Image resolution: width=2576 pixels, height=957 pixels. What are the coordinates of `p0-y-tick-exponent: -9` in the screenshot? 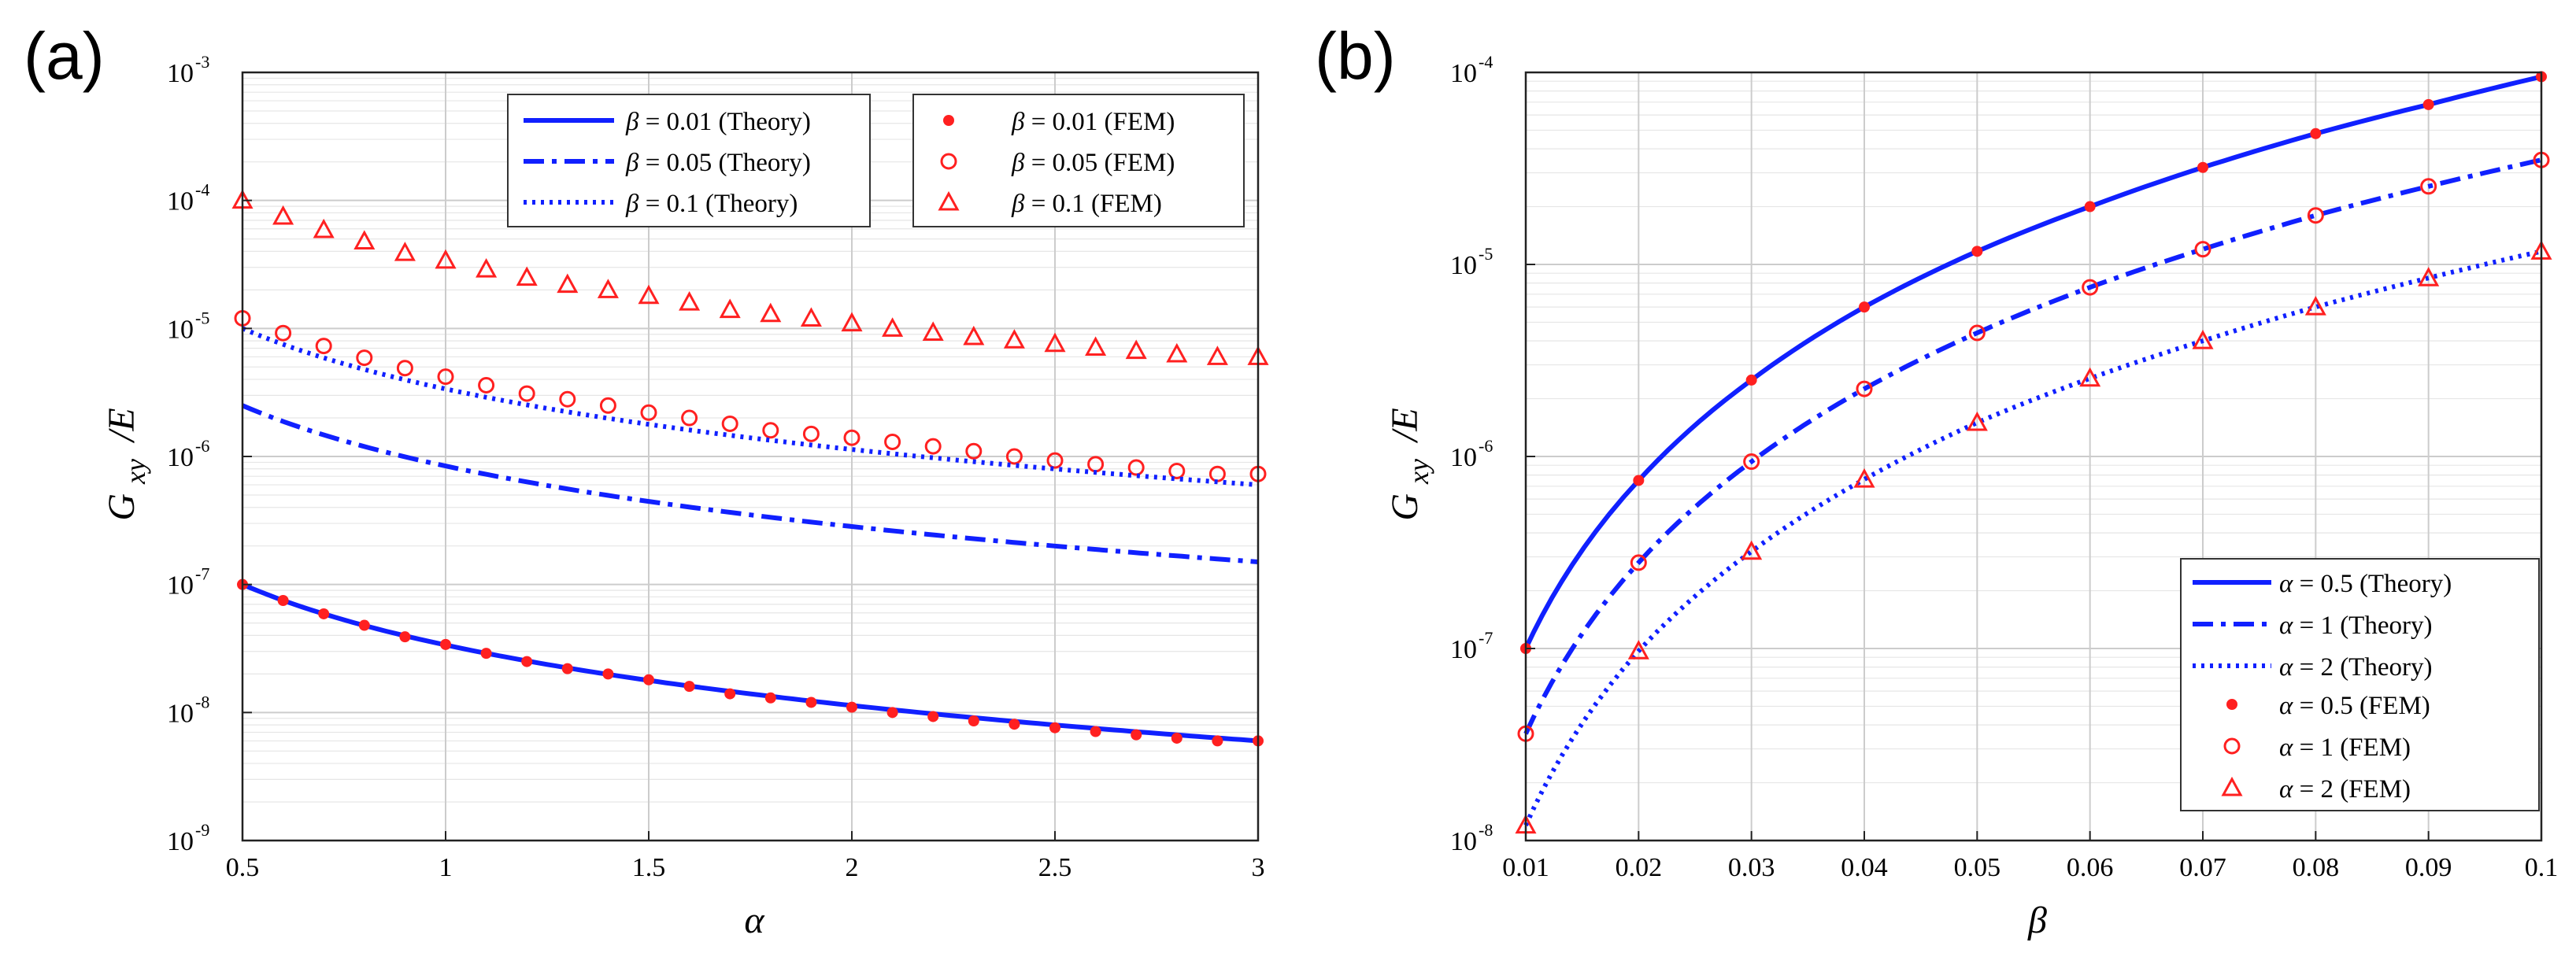 It's located at (202, 830).